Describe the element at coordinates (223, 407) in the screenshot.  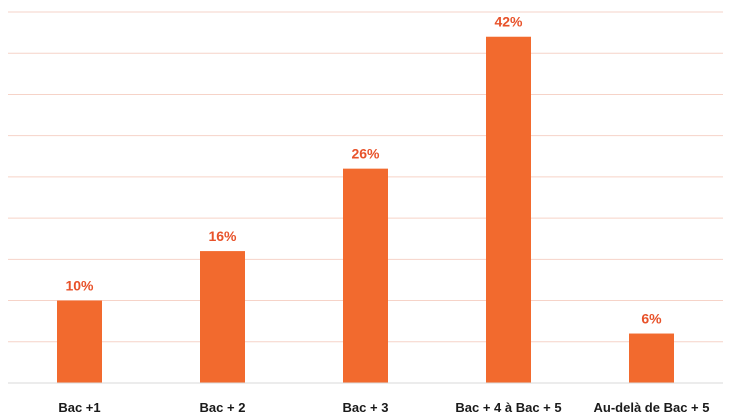
I see `x-tick-label: Bac + 2` at that location.